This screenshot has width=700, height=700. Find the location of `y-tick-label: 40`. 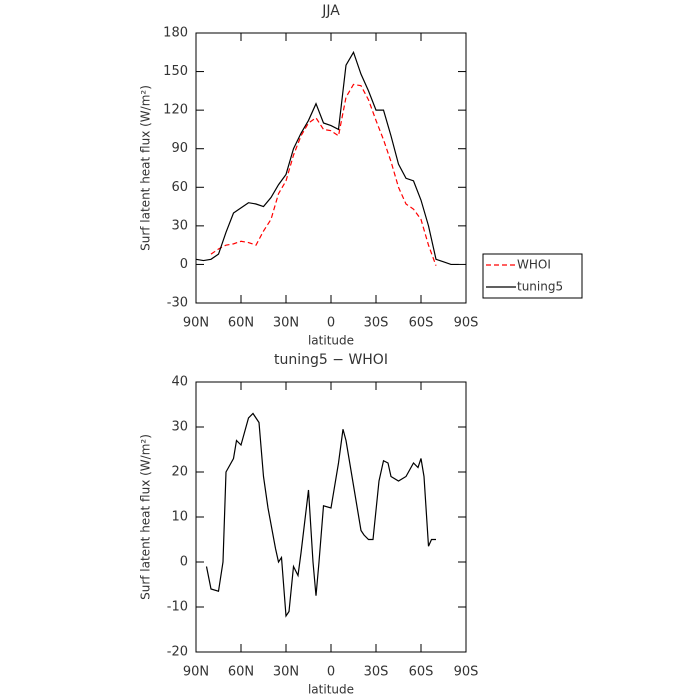

y-tick-label: 40 is located at coordinates (179, 382).